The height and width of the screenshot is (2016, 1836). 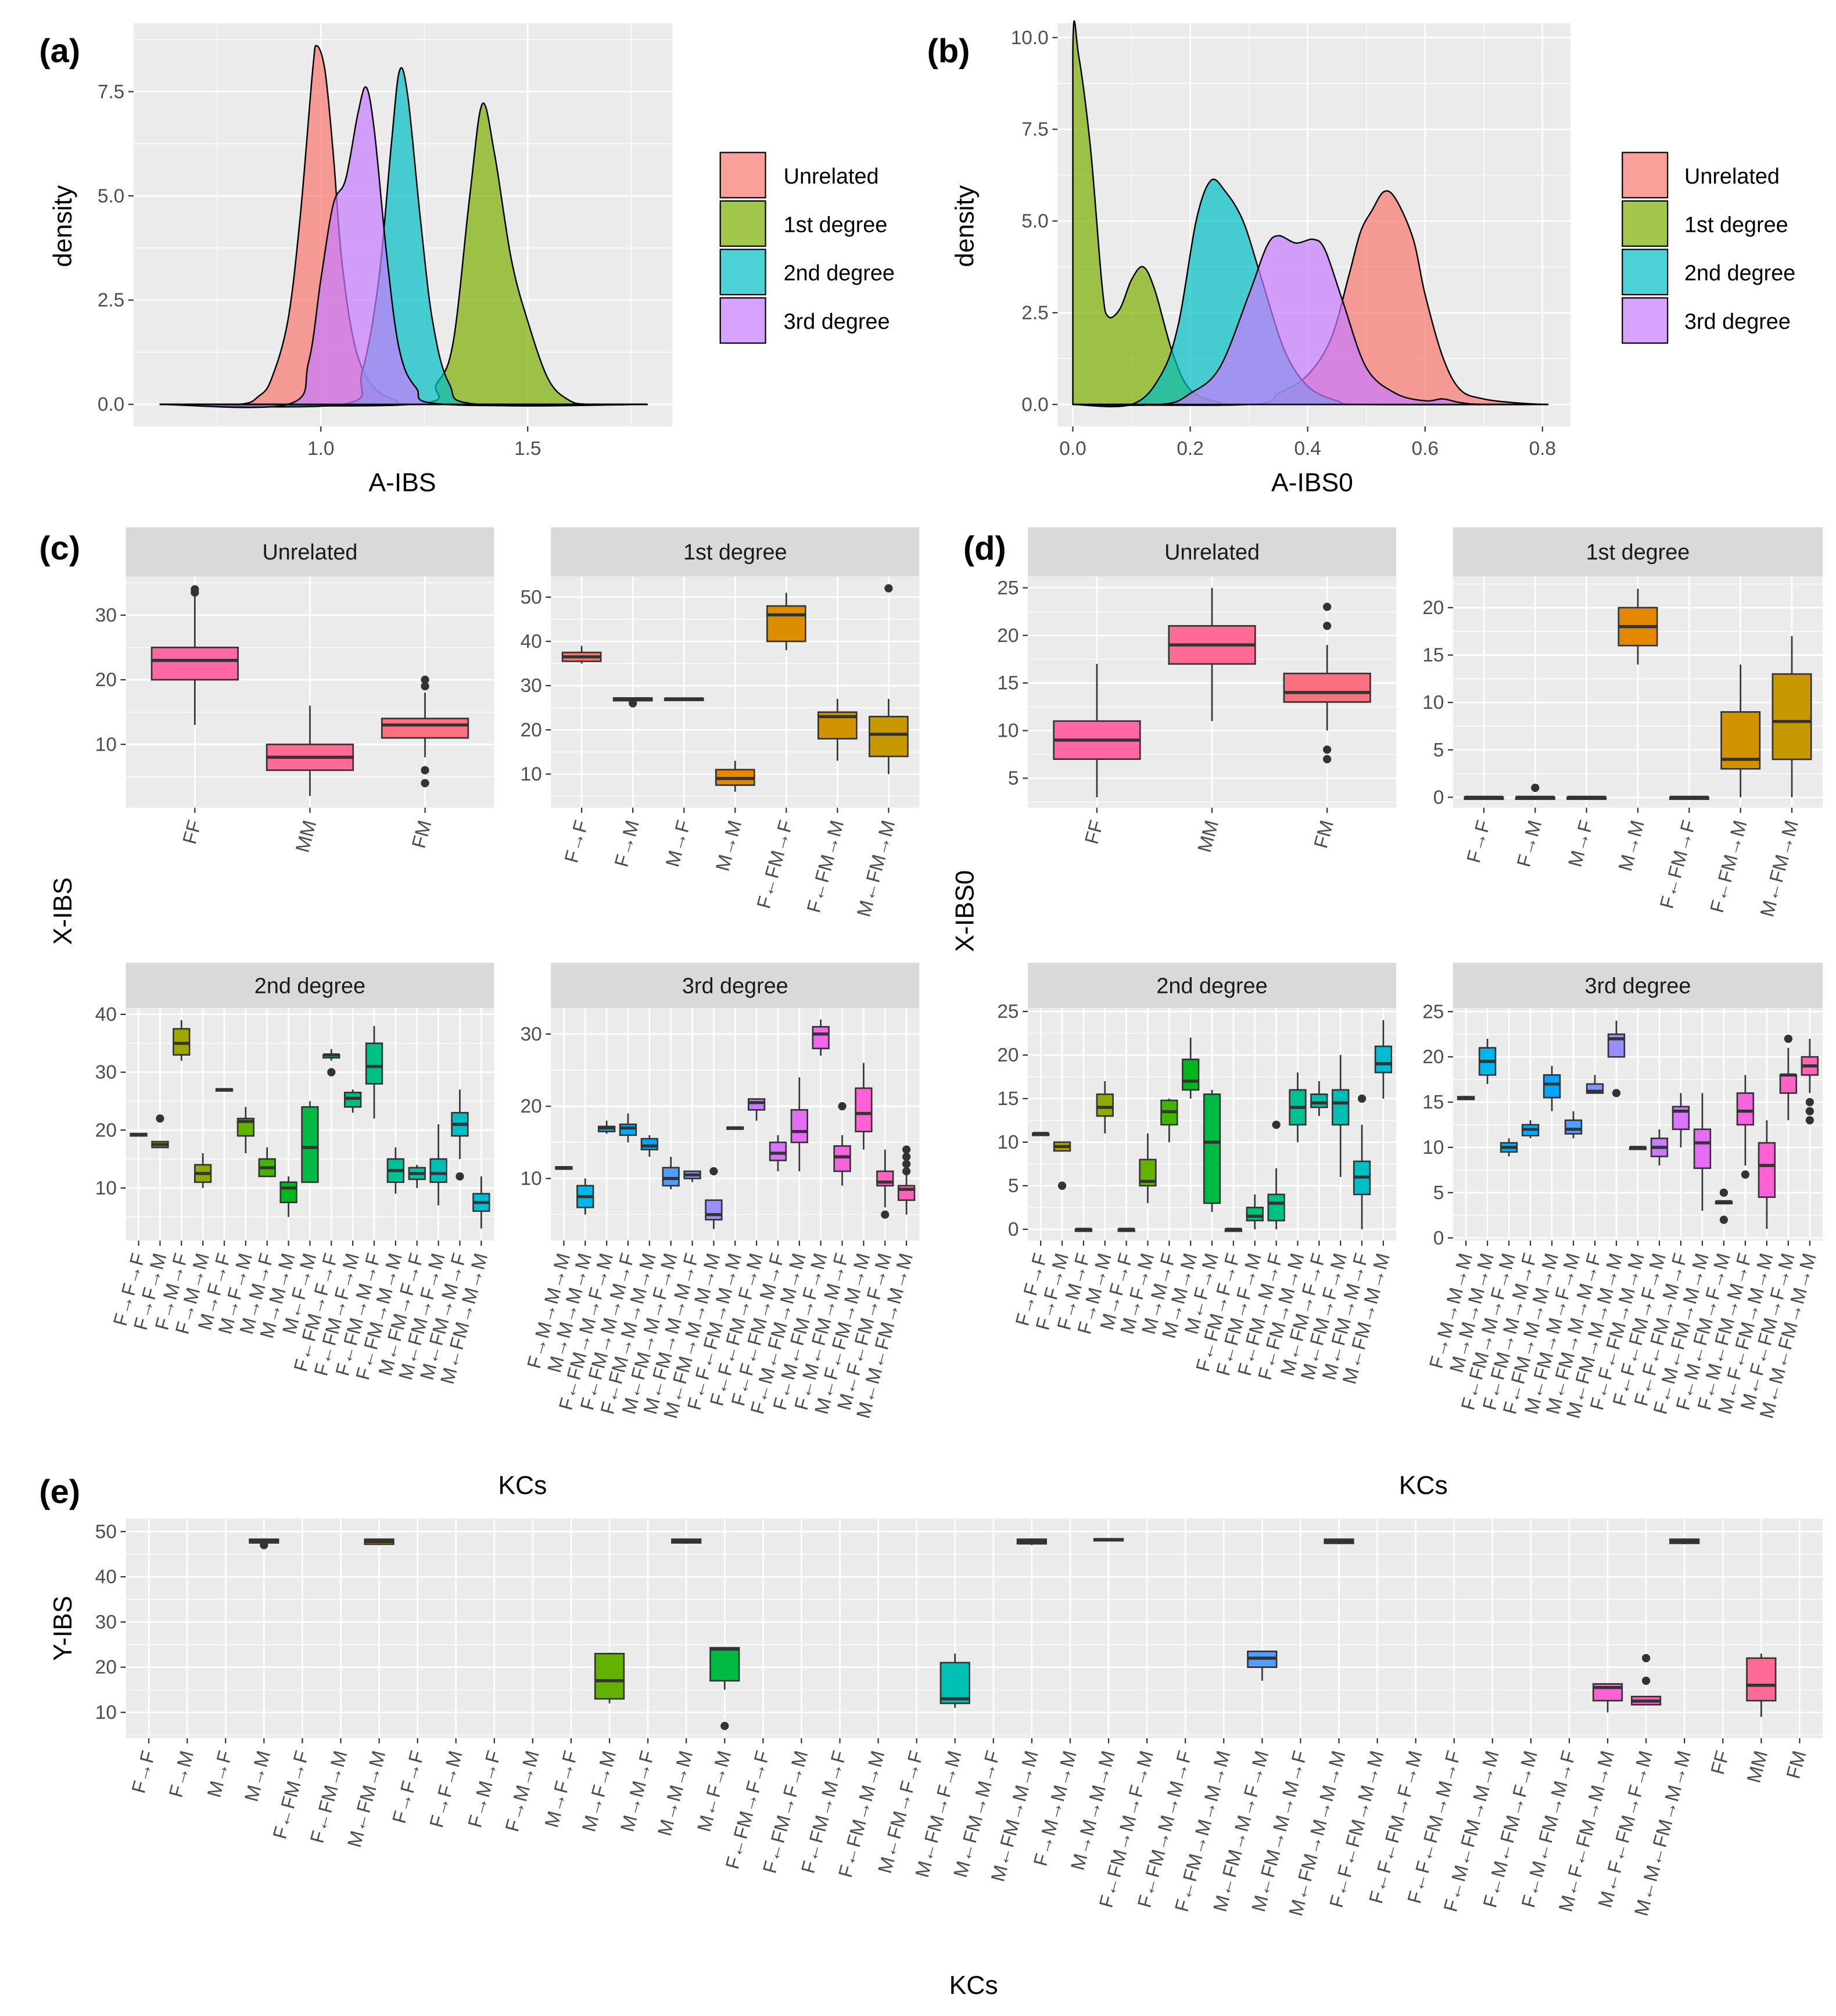 I want to click on x-tick-label: 0.6, so click(x=1425, y=449).